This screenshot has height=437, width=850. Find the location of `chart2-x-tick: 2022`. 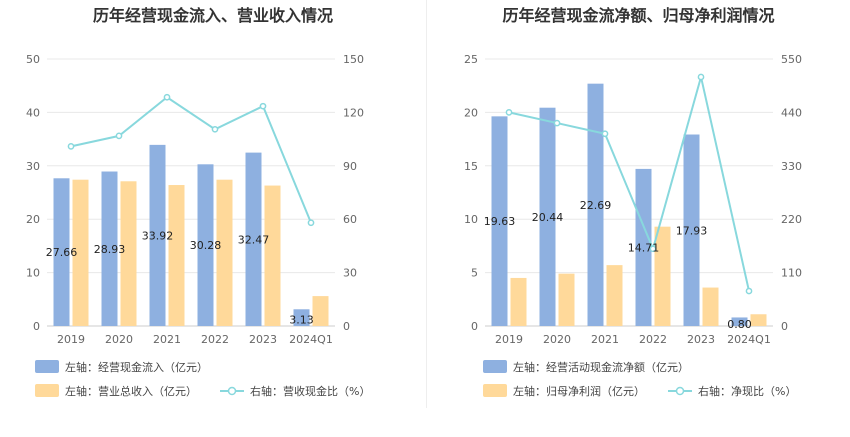

chart2-x-tick: 2022 is located at coordinates (653, 339).